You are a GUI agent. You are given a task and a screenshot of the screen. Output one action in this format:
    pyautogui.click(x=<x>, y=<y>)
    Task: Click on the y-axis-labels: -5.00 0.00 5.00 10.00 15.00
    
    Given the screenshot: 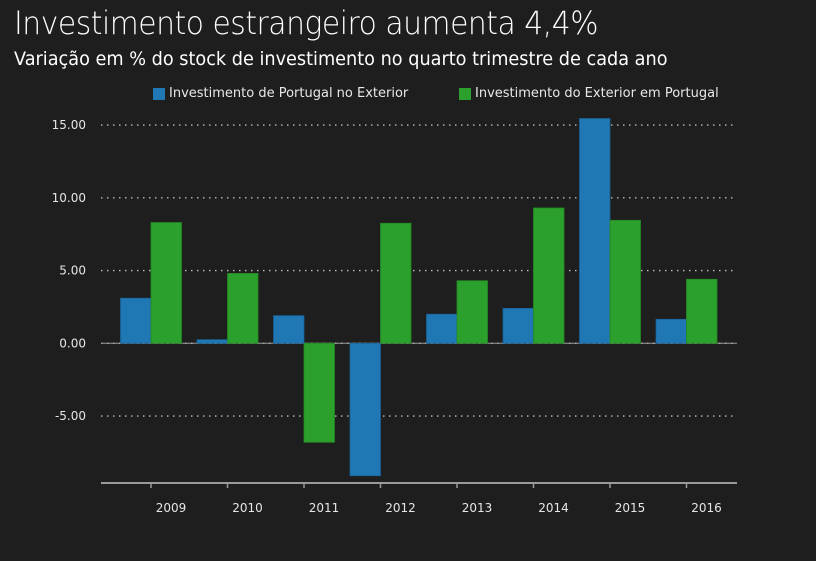 What is the action you would take?
    pyautogui.click(x=69, y=270)
    